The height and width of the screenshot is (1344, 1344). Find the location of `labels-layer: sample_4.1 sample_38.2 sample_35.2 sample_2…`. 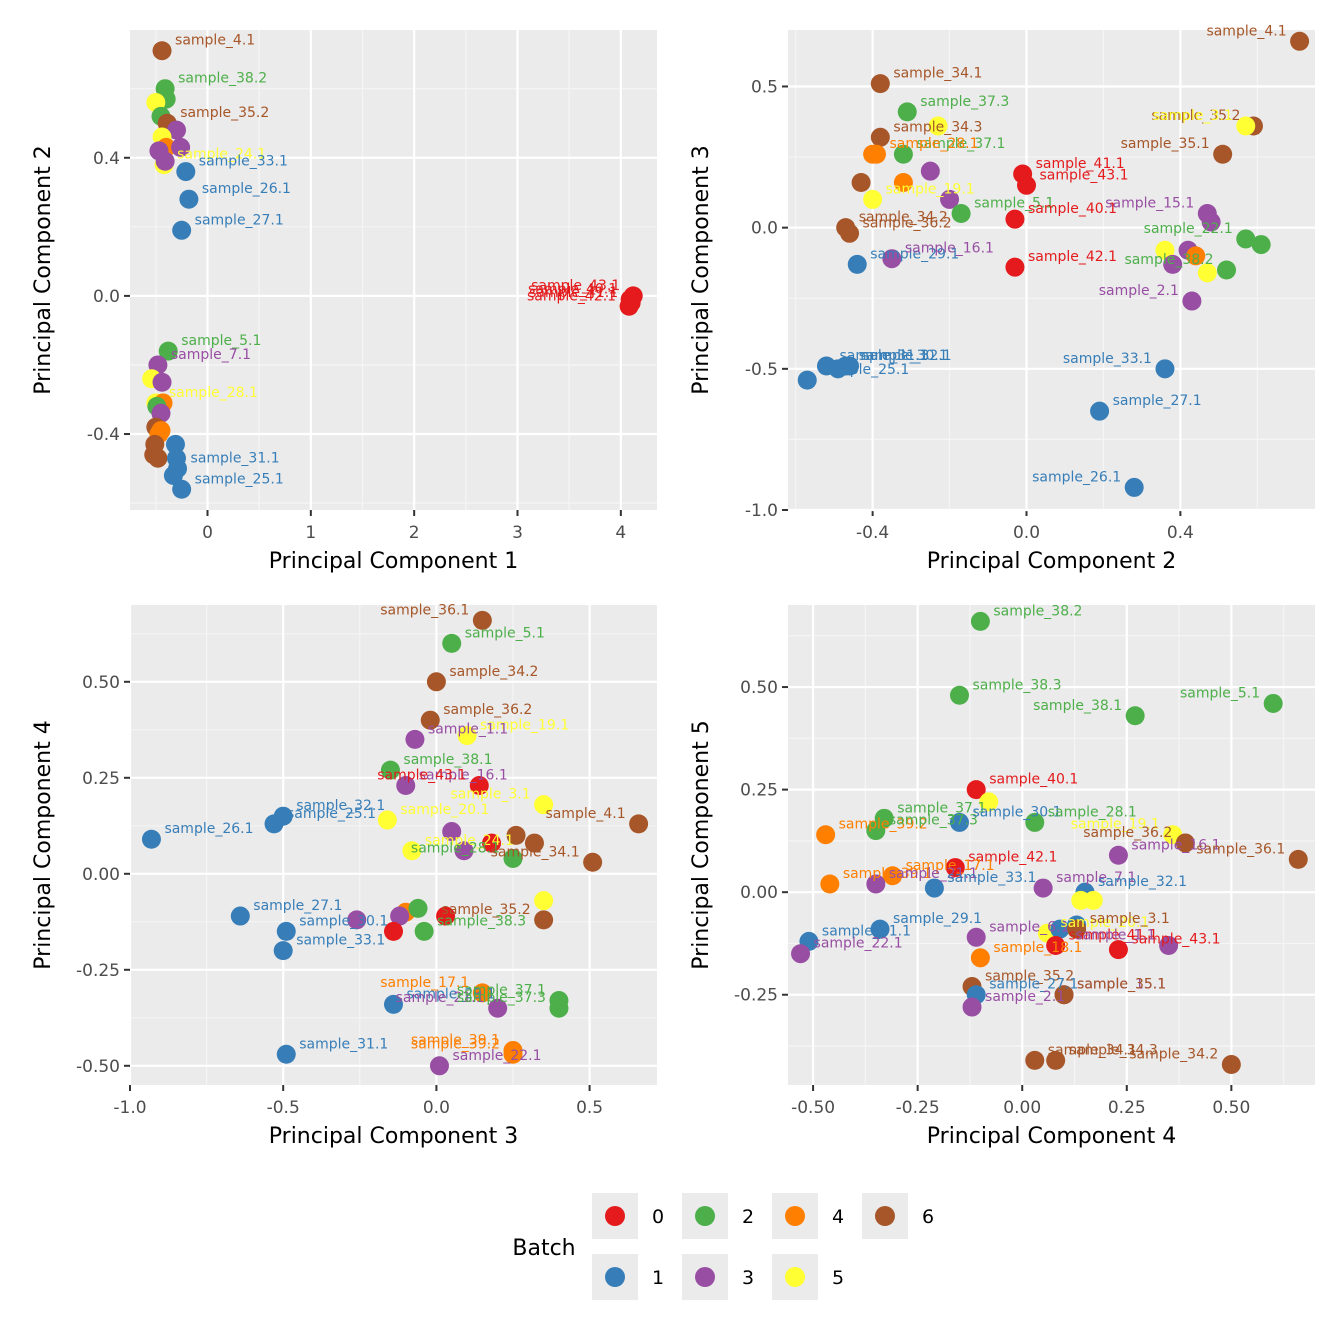

labels-layer: sample_4.1 sample_38.2 sample_35.2 sample_2… is located at coordinates (394, 260).